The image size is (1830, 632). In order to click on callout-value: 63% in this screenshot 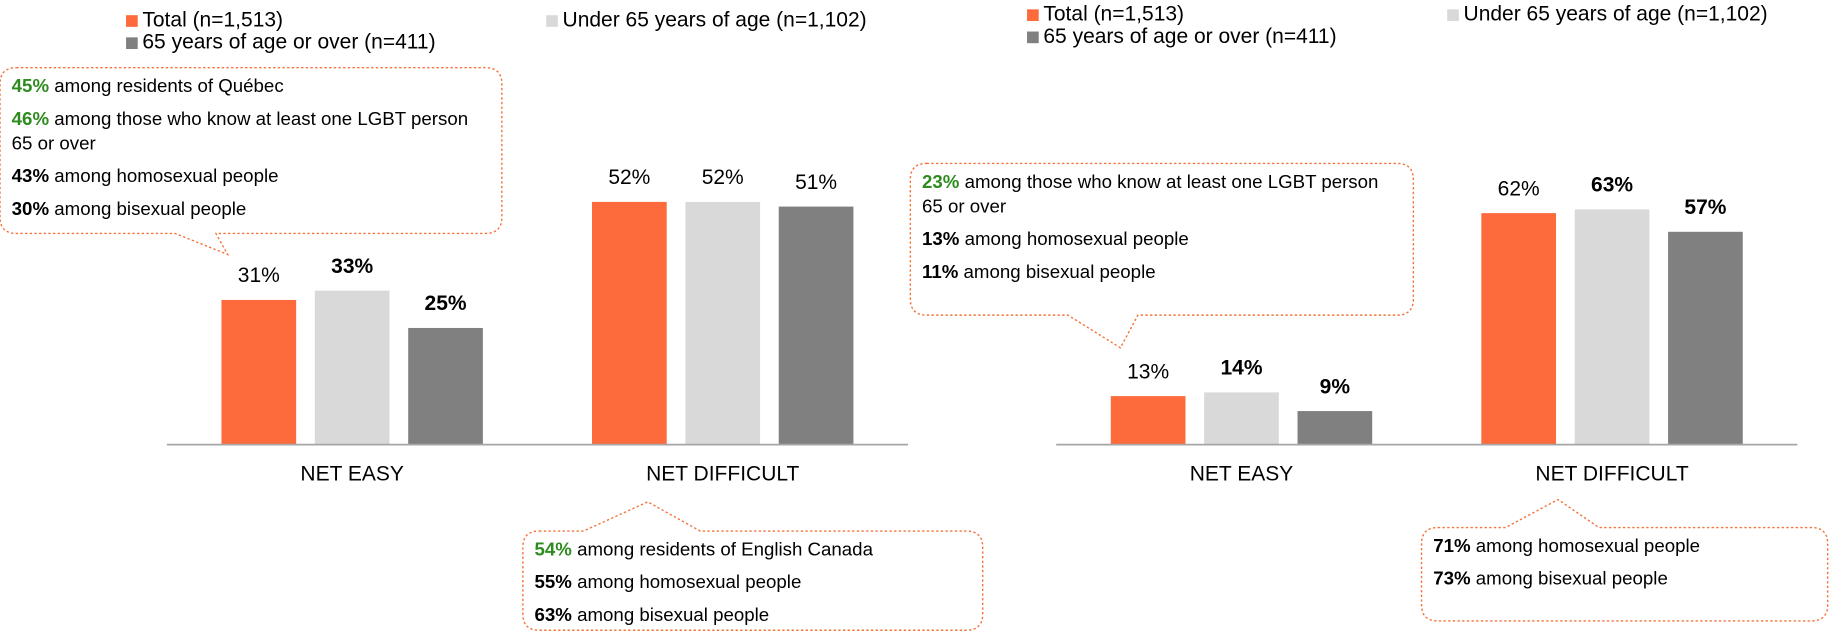, I will do `click(553, 615)`.